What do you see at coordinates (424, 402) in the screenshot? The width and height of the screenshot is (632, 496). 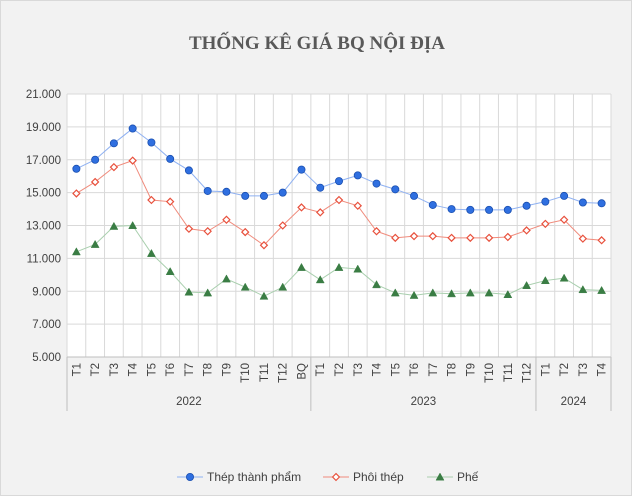 I see `group-label: 2023` at bounding box center [424, 402].